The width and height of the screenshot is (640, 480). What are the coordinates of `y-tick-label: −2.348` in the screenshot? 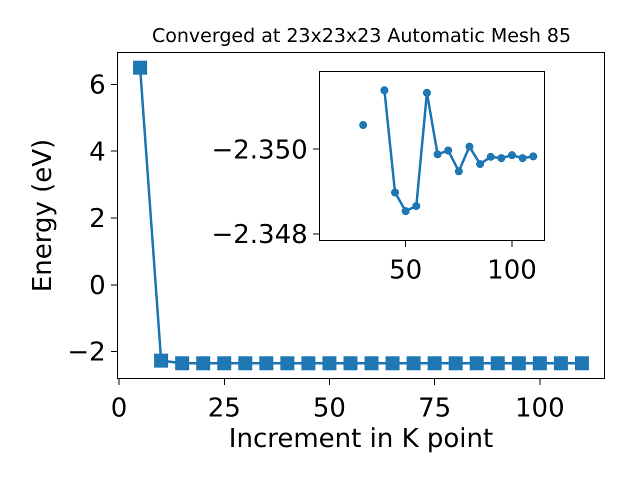 It's located at (259, 235).